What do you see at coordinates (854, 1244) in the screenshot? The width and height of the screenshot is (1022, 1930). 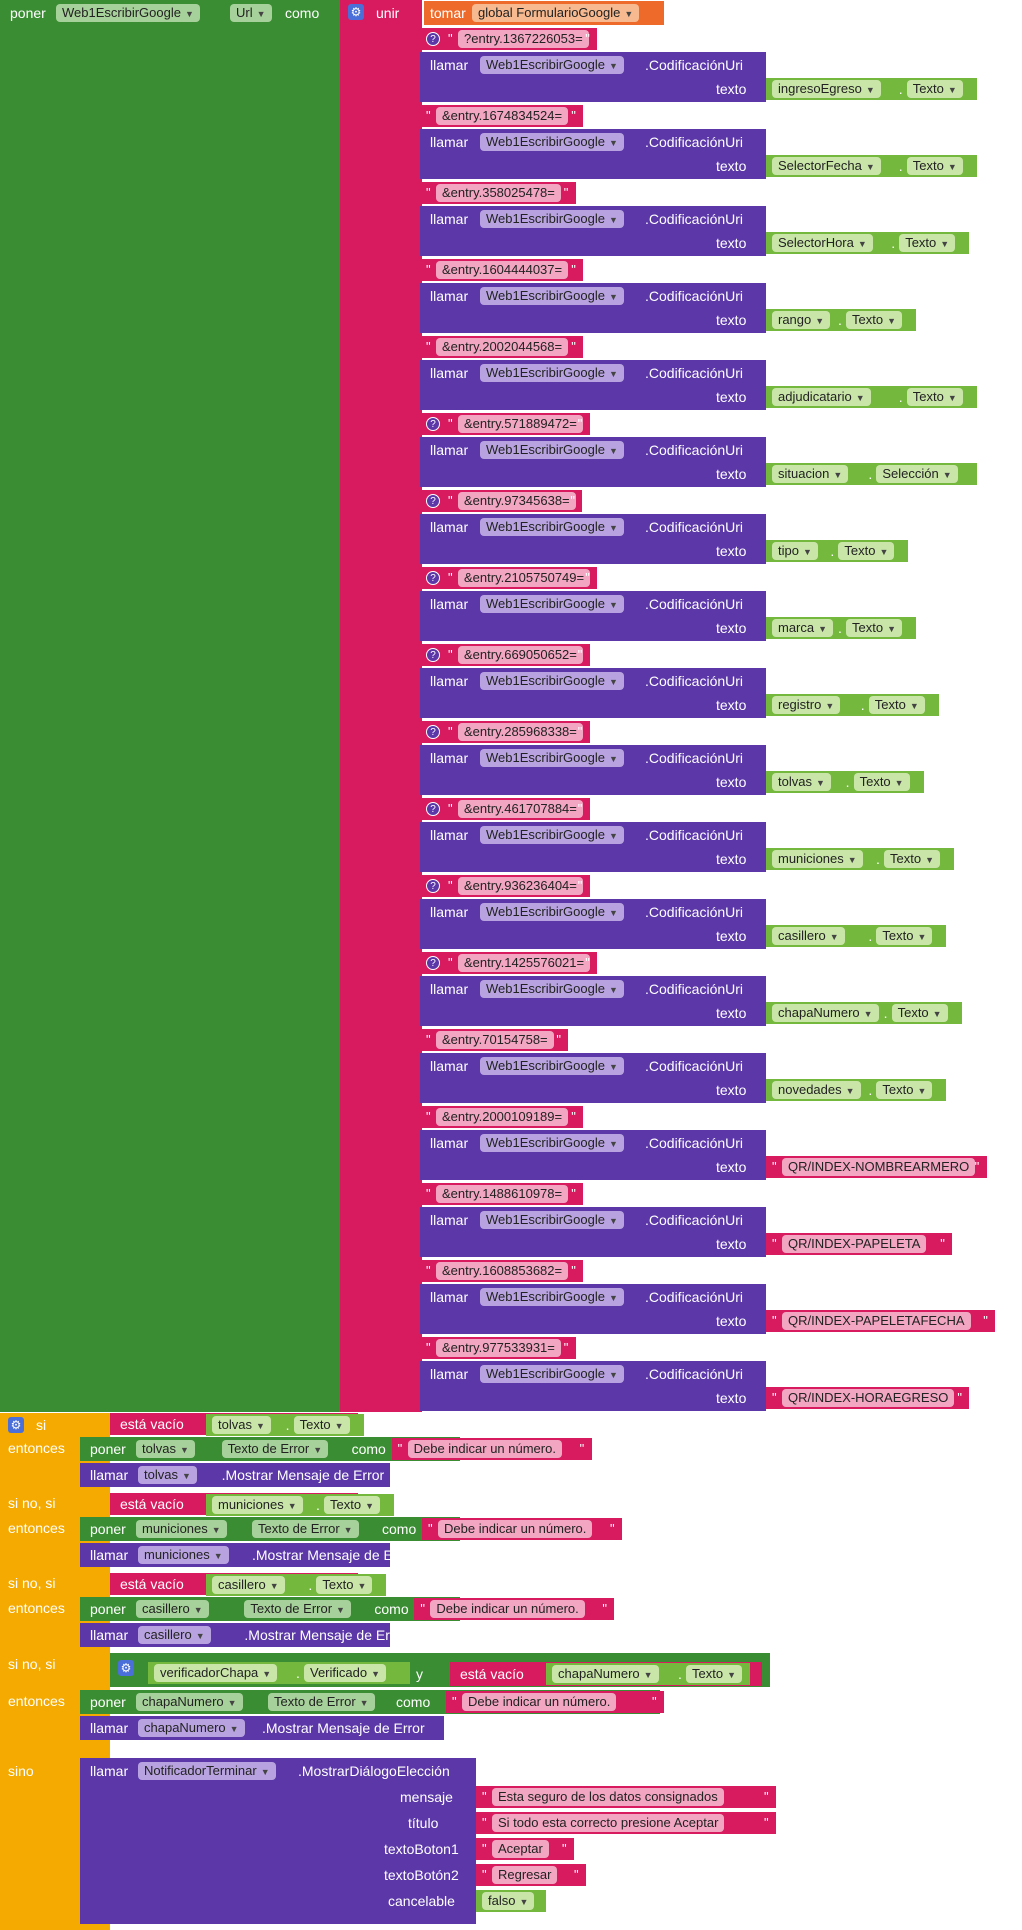 I see `text-string-block-value: QR/INDEX-PAPELETA` at bounding box center [854, 1244].